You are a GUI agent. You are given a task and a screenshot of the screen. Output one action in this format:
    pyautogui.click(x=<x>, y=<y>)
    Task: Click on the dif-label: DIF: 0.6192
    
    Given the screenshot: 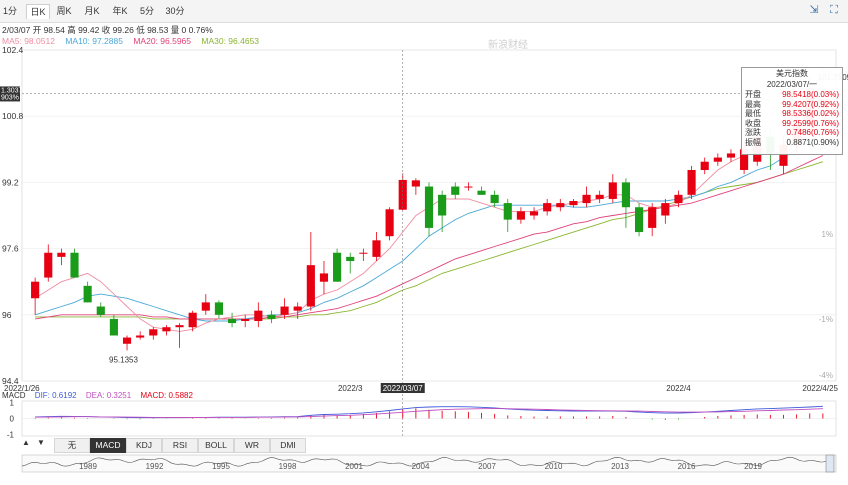 What is the action you would take?
    pyautogui.click(x=55, y=395)
    